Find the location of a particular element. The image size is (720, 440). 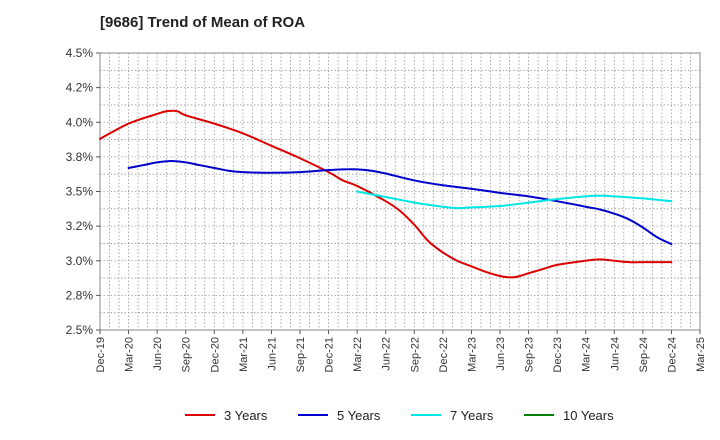

legend: 3 Years 5 Years 7 Years 10 Years is located at coordinates (399, 415).